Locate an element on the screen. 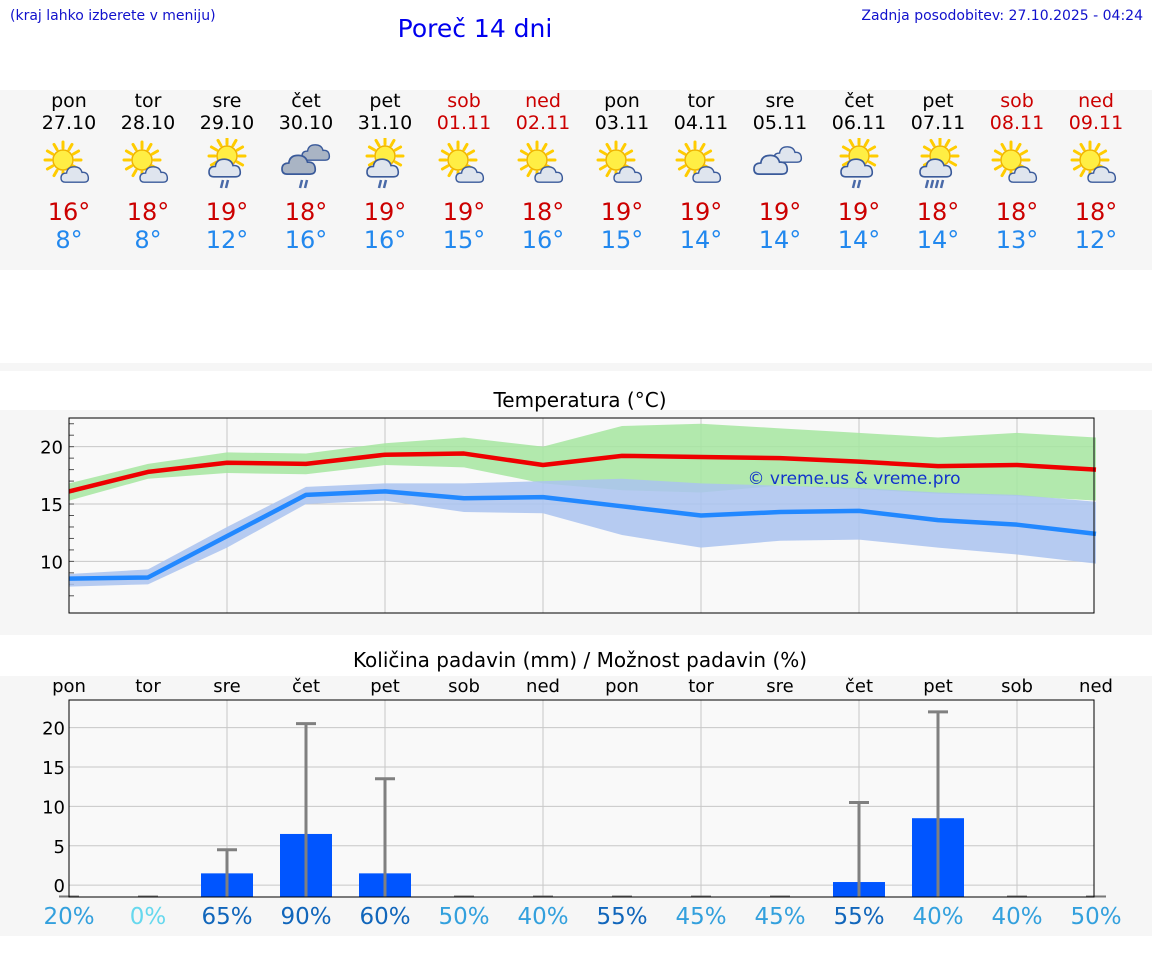 Image resolution: width=1152 pixels, height=975 pixels. x-category-label: ned is located at coordinates (543, 686).